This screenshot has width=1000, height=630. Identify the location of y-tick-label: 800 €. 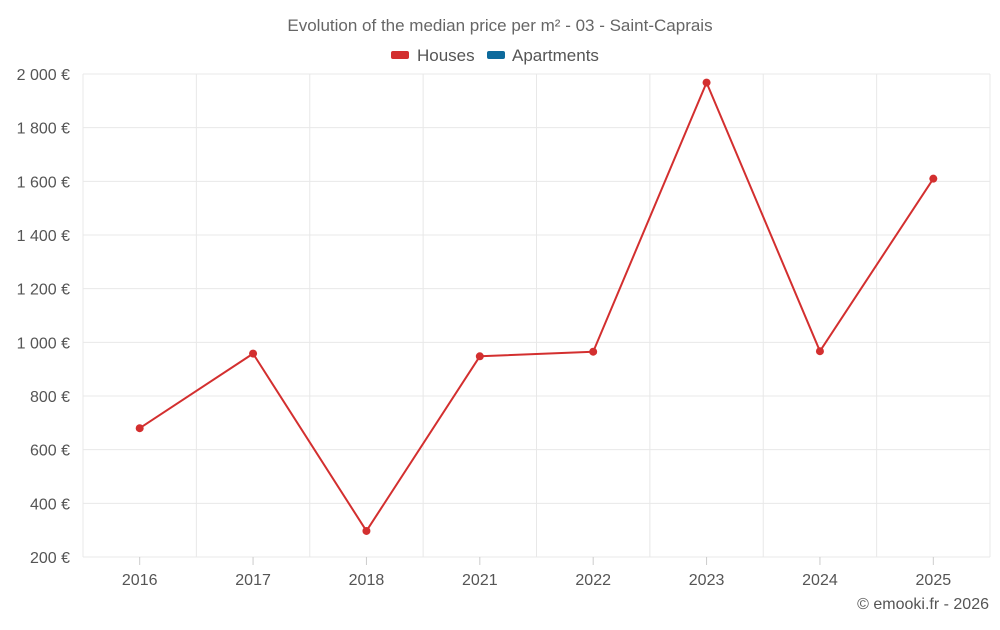
(50, 397).